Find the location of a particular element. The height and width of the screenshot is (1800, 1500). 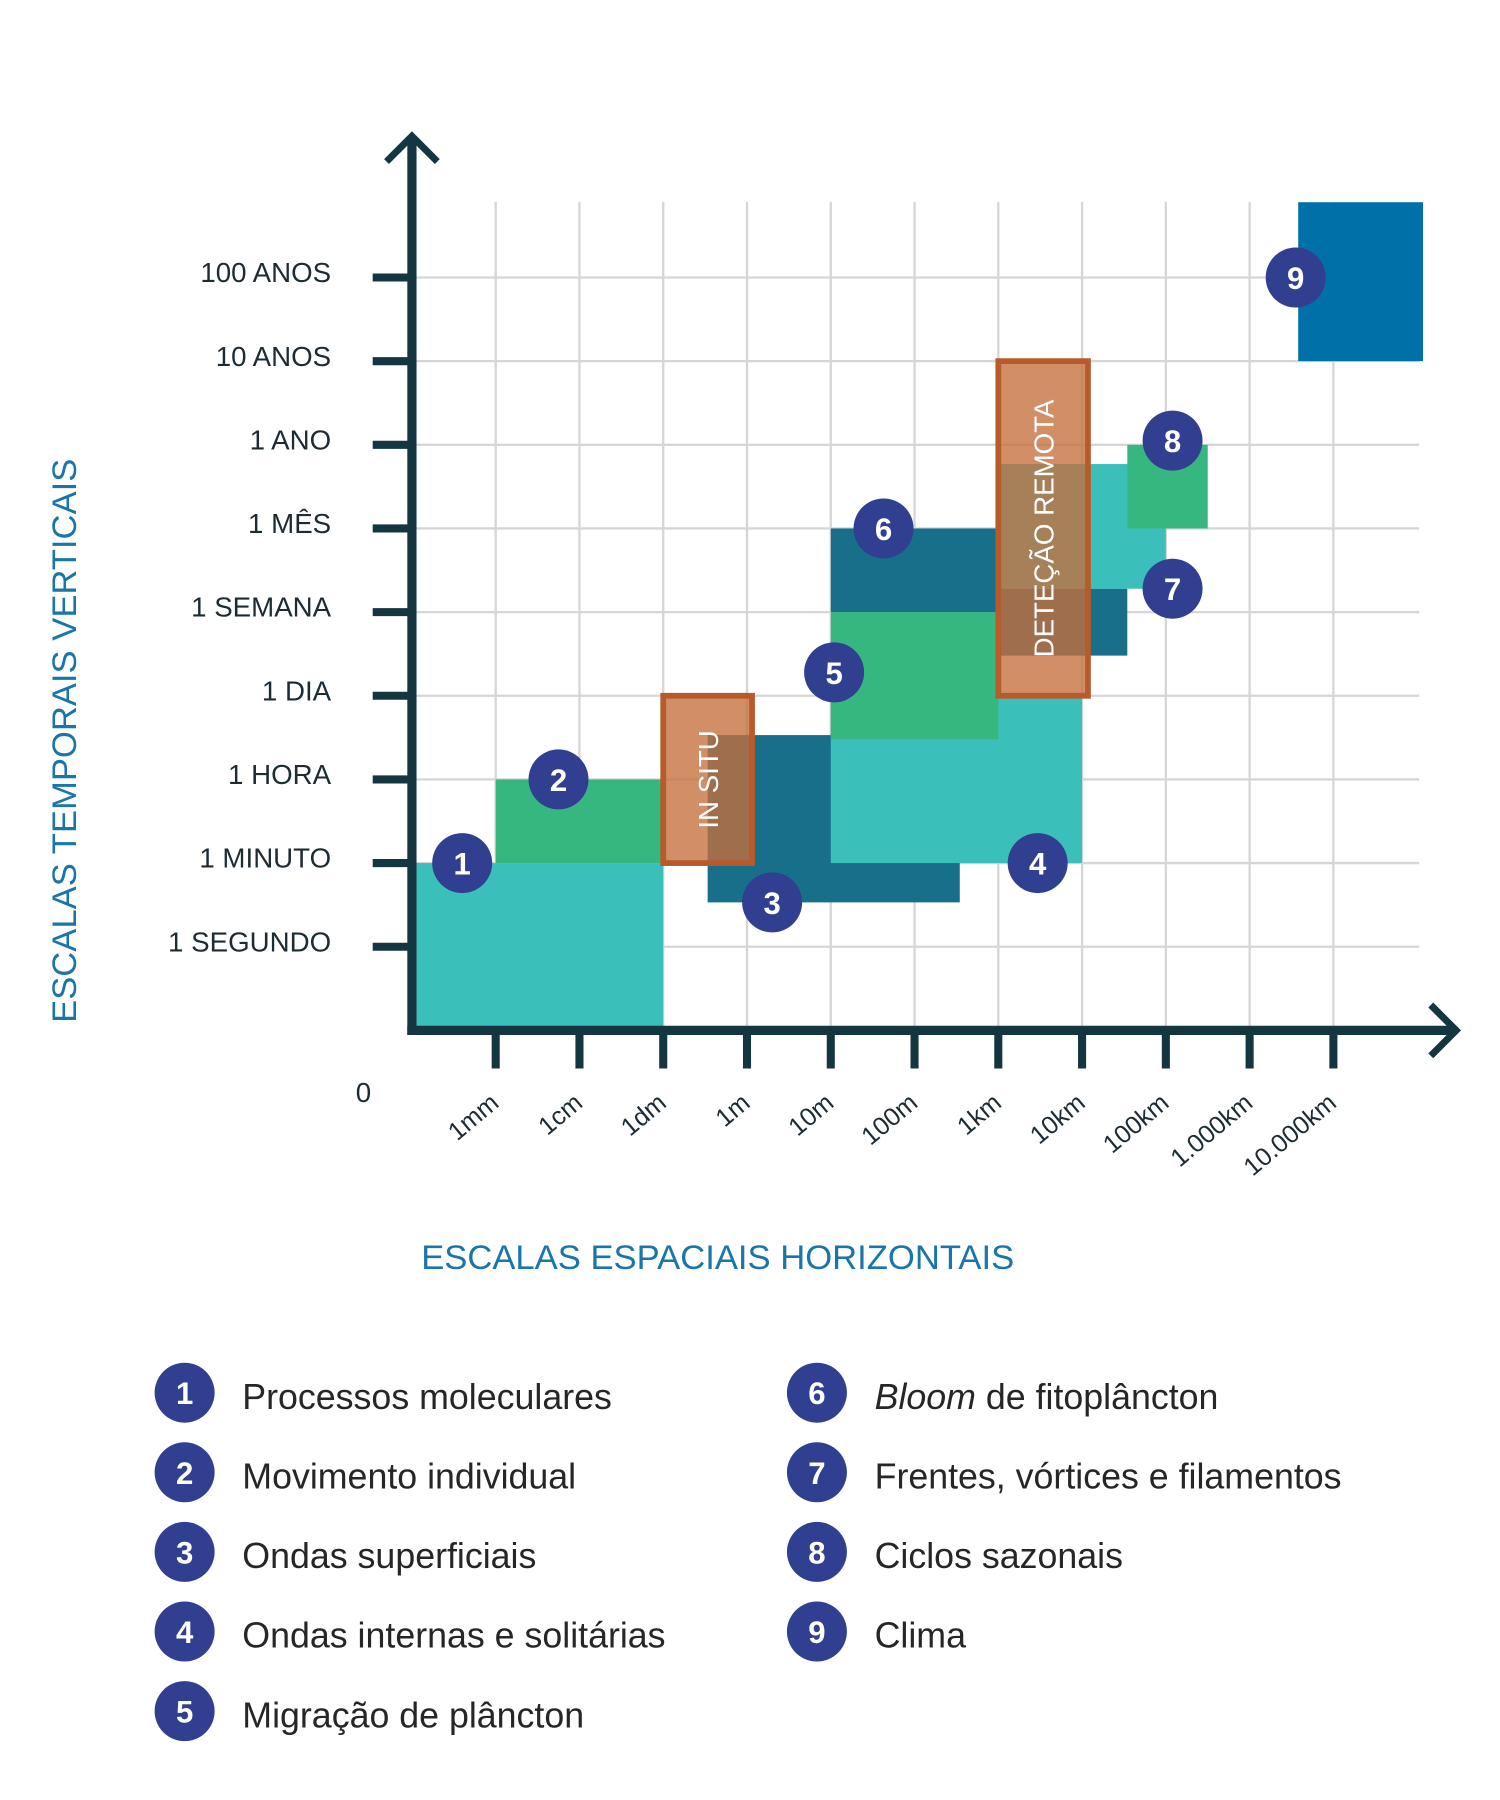

y-axis-arrow is located at coordinates (412, 147).